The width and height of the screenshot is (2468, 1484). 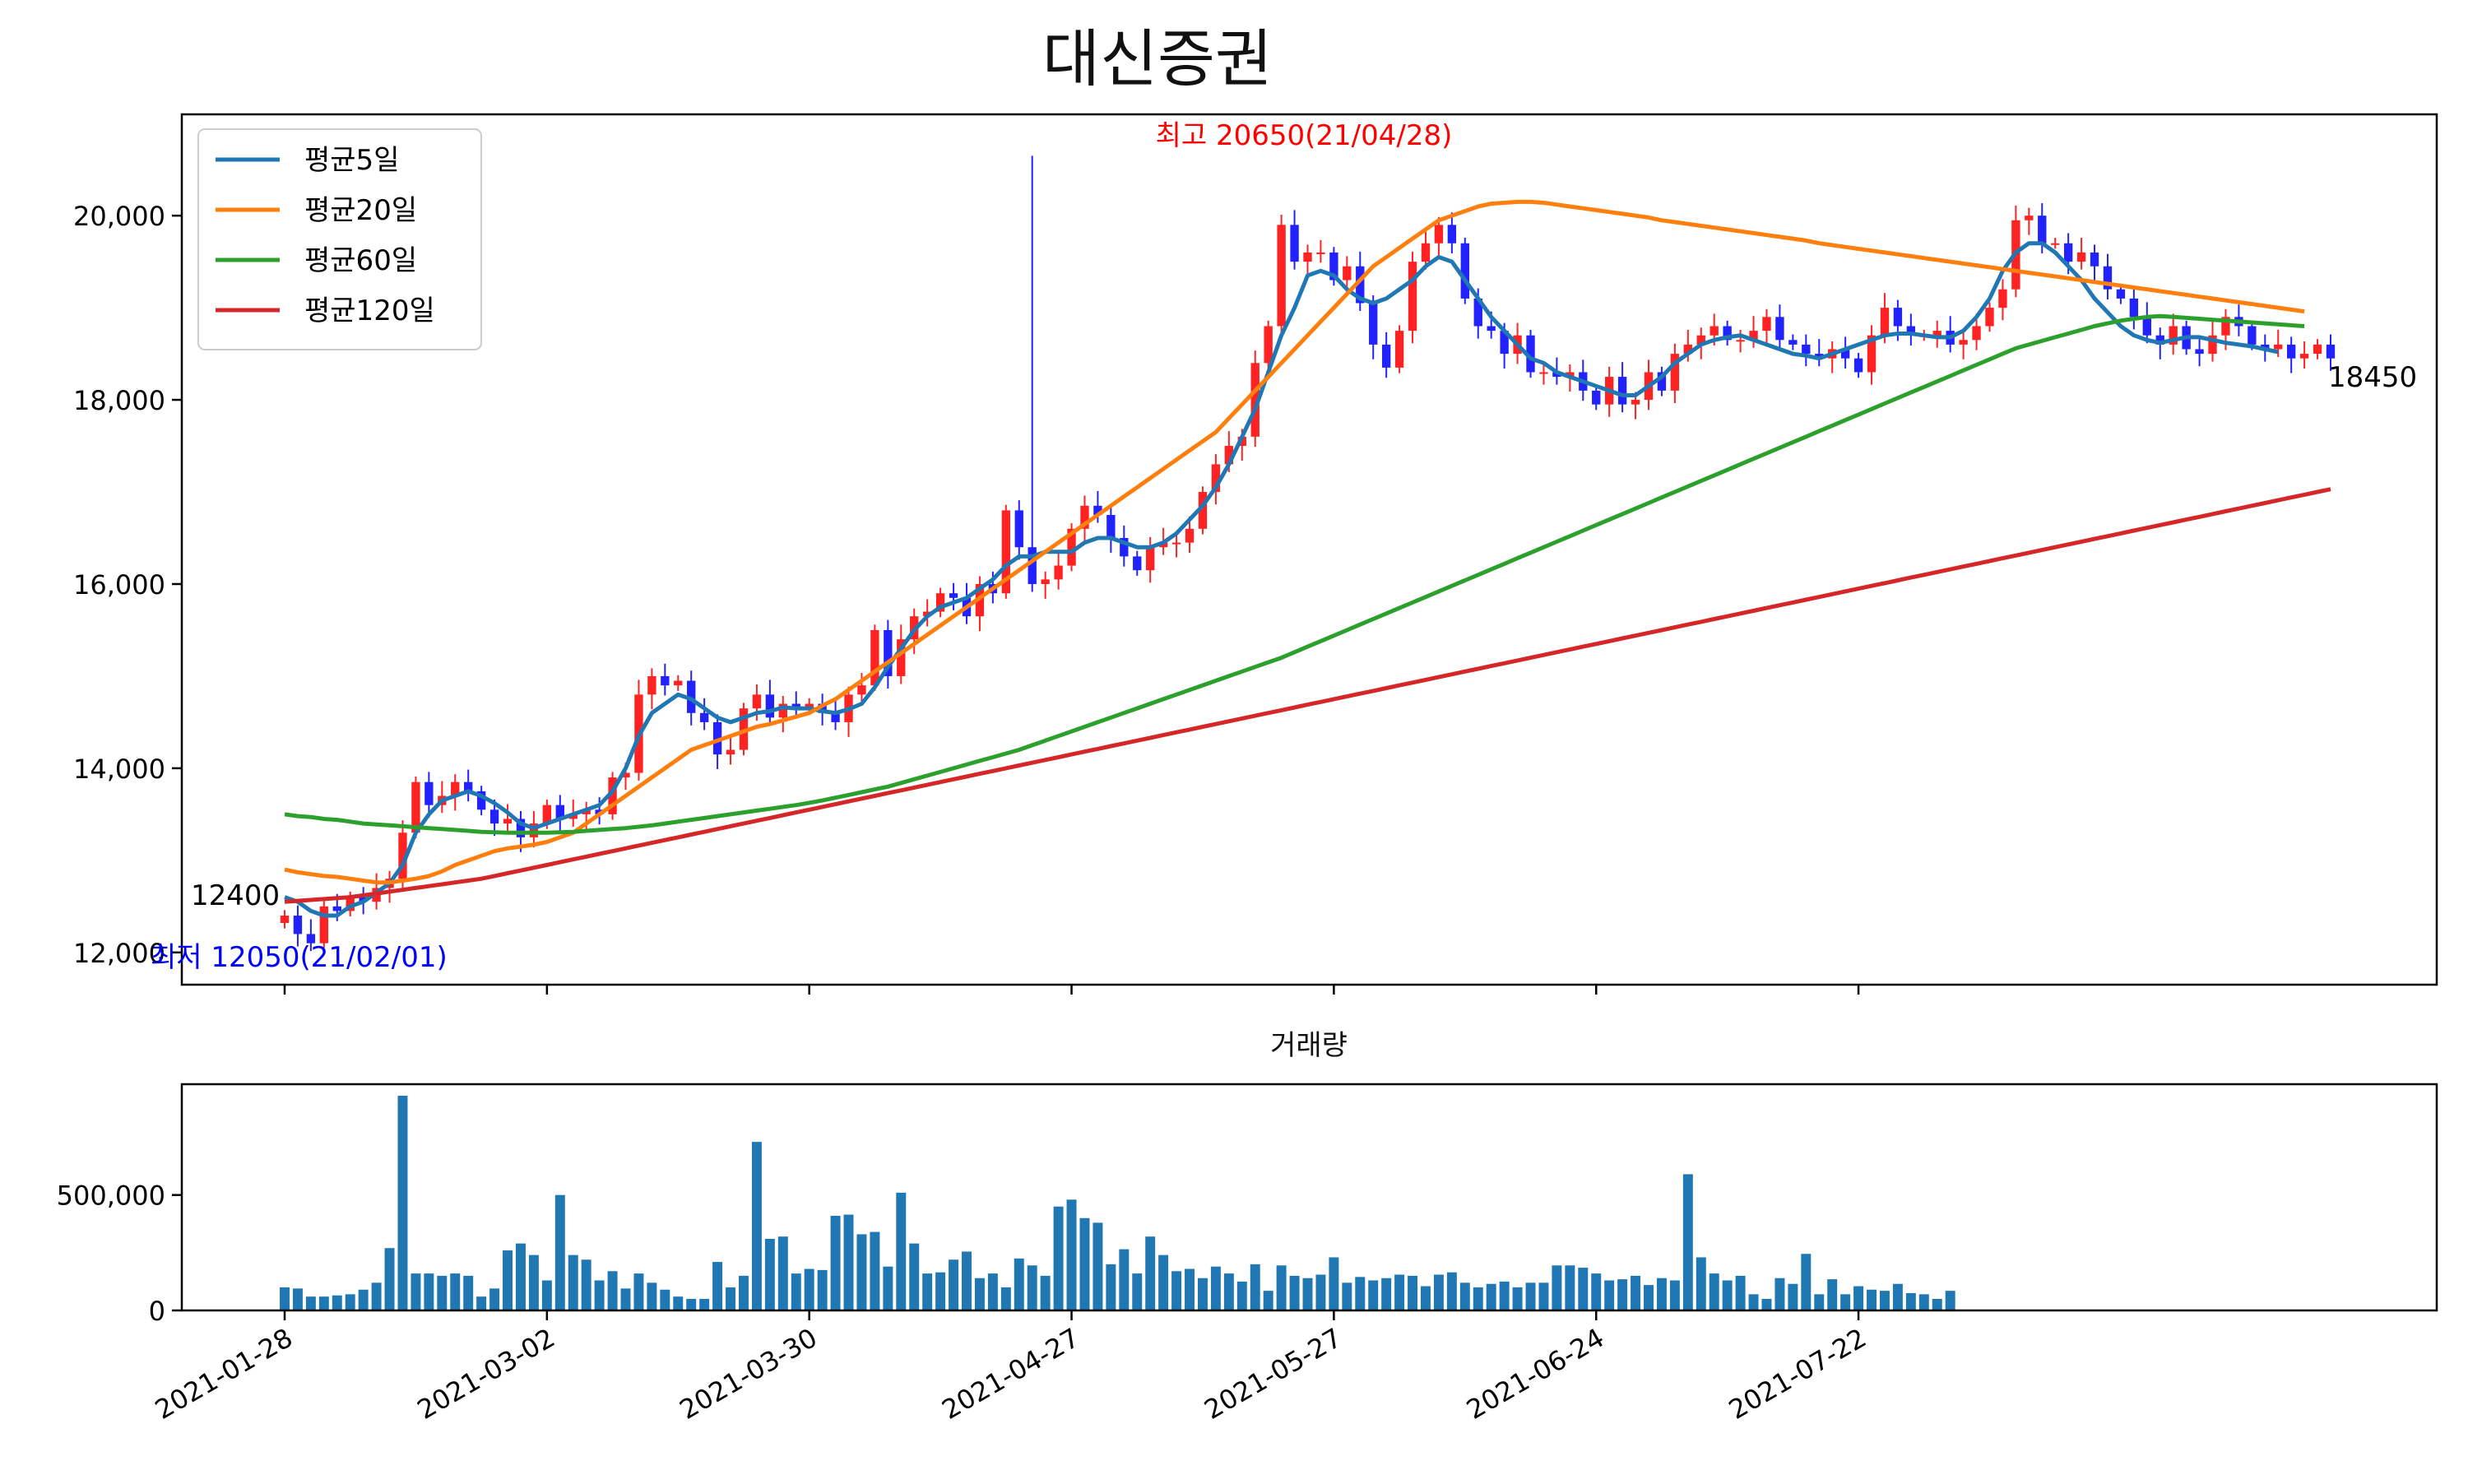 What do you see at coordinates (360, 260) in the screenshot?
I see `legend-label-ma60: 평균60일` at bounding box center [360, 260].